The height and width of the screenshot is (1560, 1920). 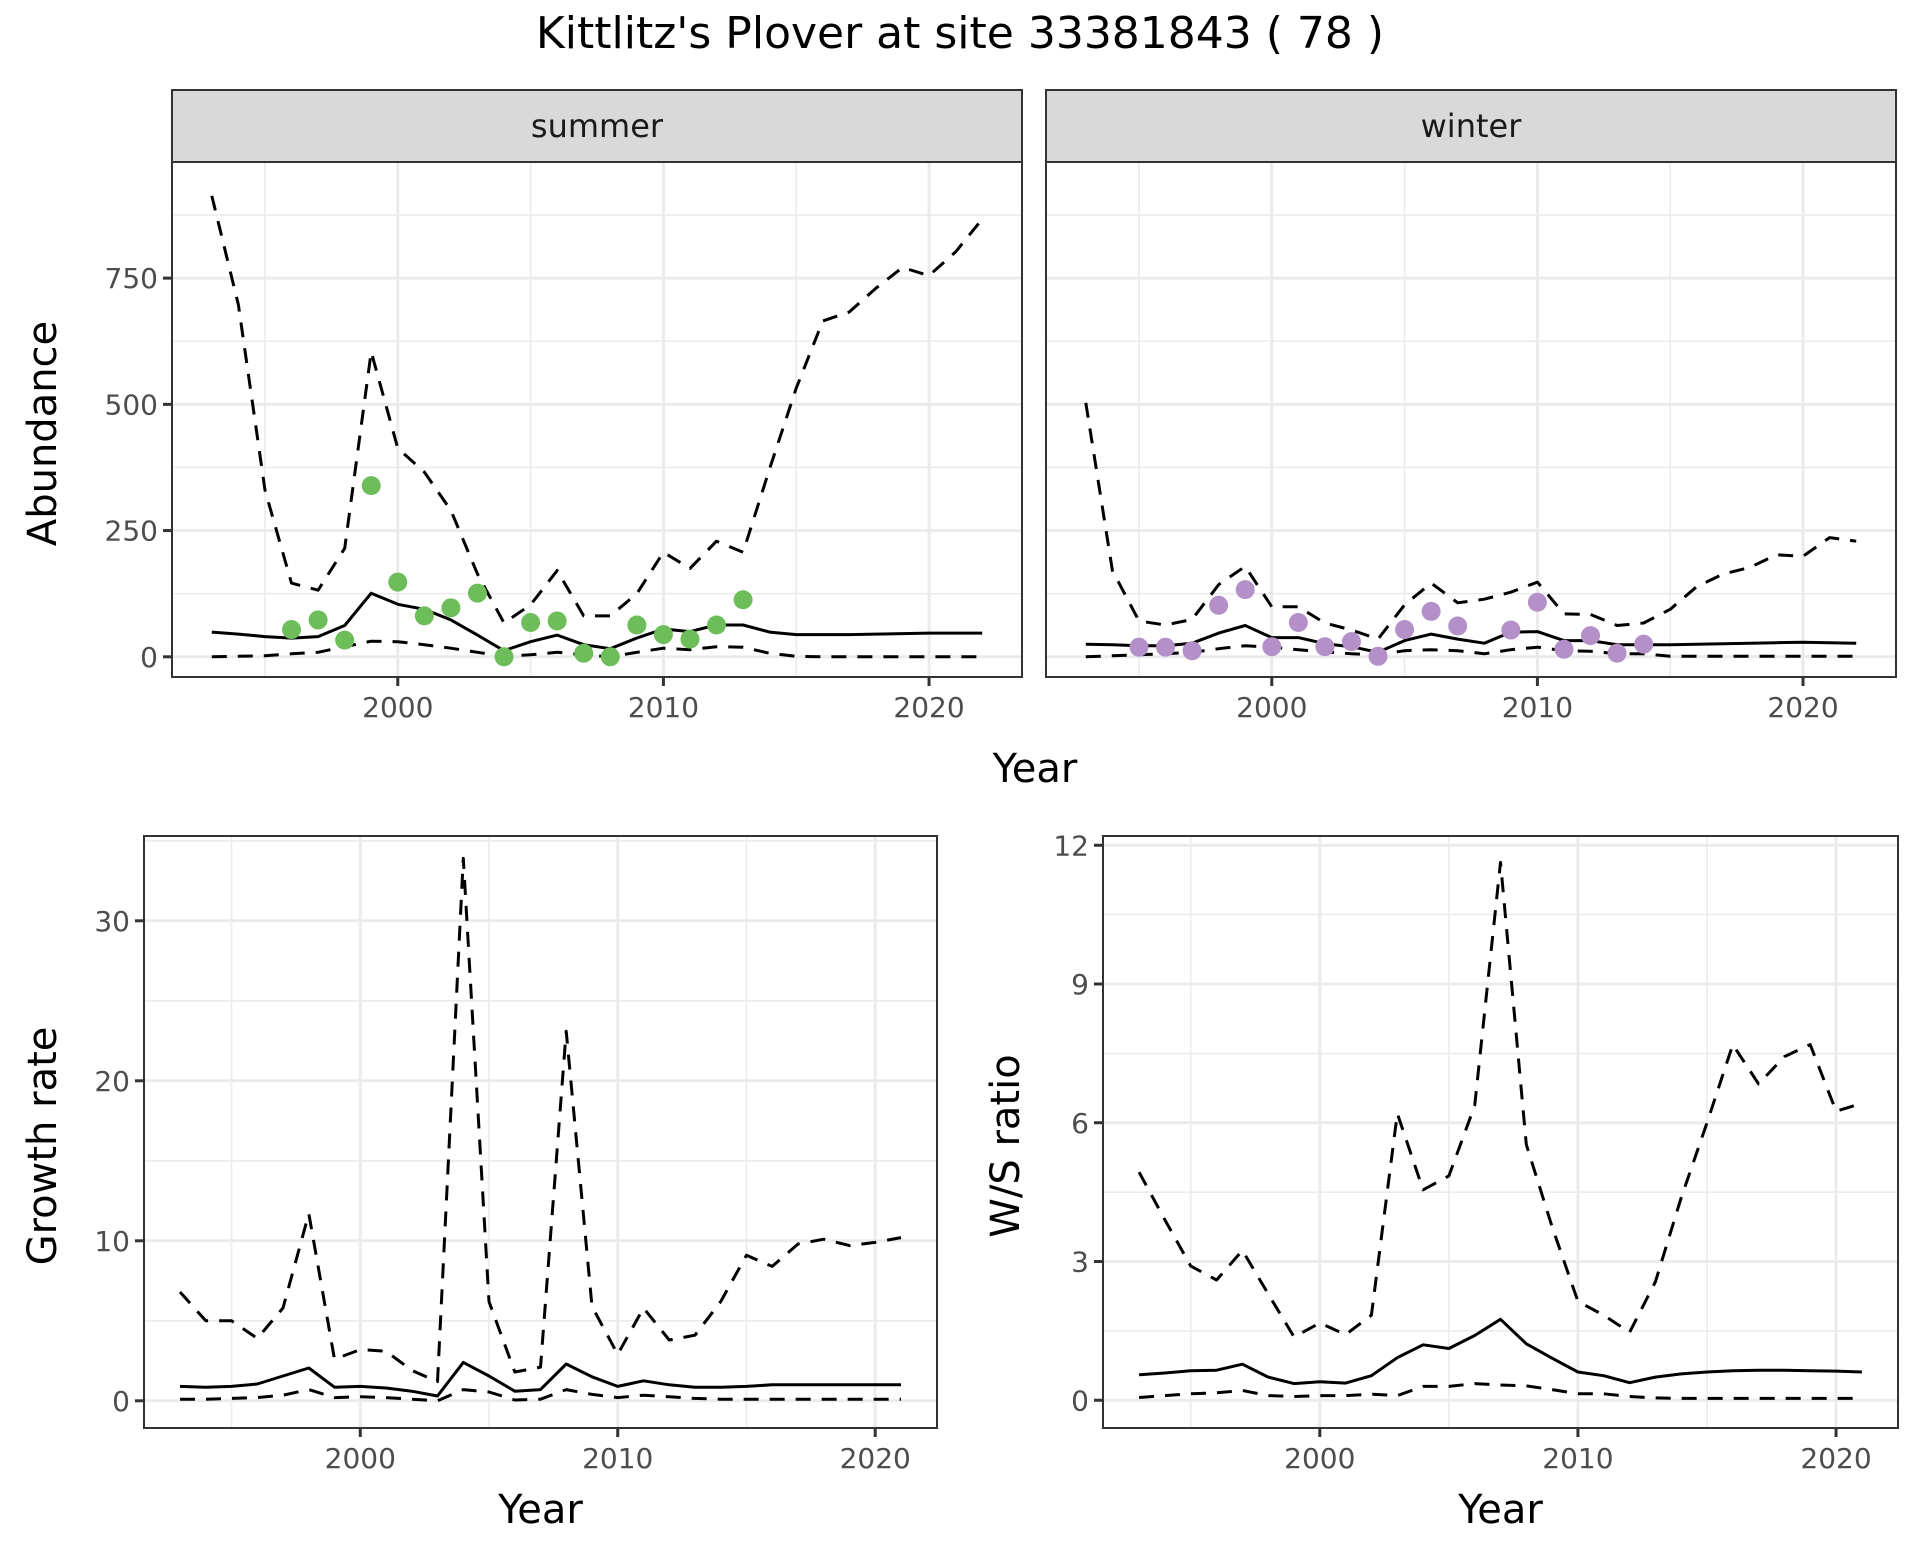 I want to click on top-x-axis-title: Year, so click(x=1035, y=769).